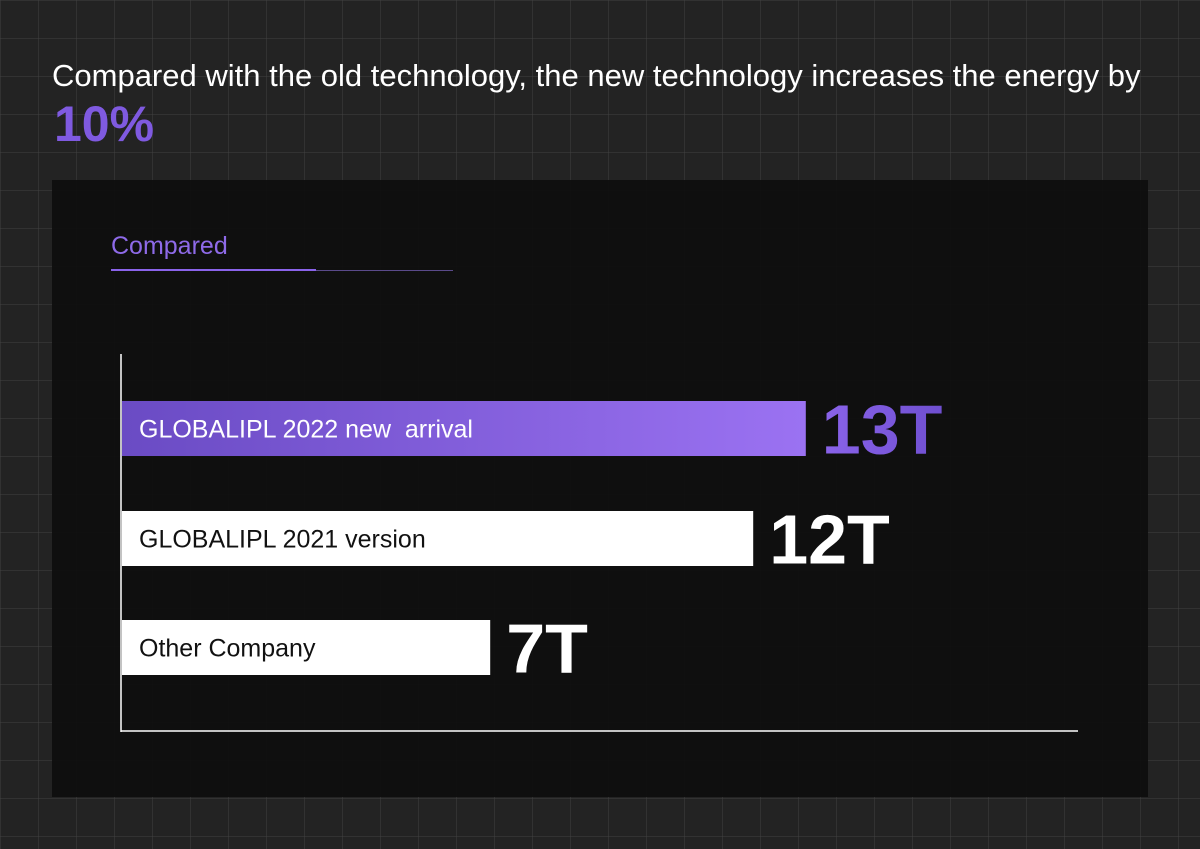 The image size is (1200, 849). Describe the element at coordinates (213, 270) in the screenshot. I see `section-underline-accent` at that location.